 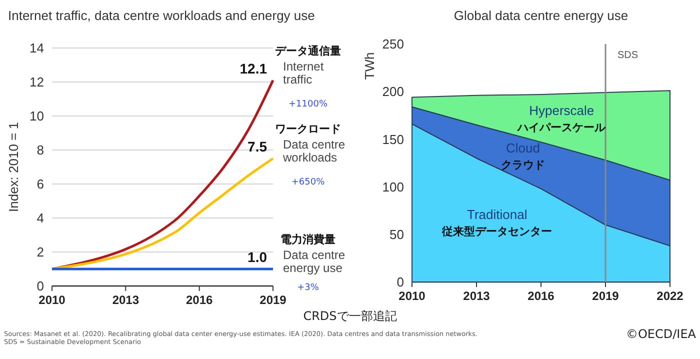 I want to click on y-axis-title: TWh, so click(x=369, y=66).